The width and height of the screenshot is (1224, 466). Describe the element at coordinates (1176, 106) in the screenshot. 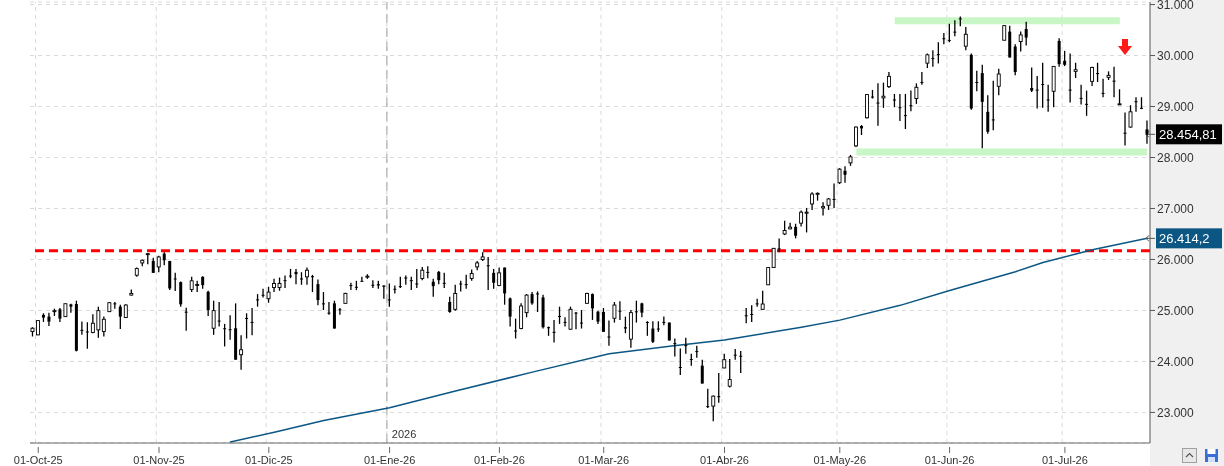

I see `y-tick-label: 29.000` at that location.